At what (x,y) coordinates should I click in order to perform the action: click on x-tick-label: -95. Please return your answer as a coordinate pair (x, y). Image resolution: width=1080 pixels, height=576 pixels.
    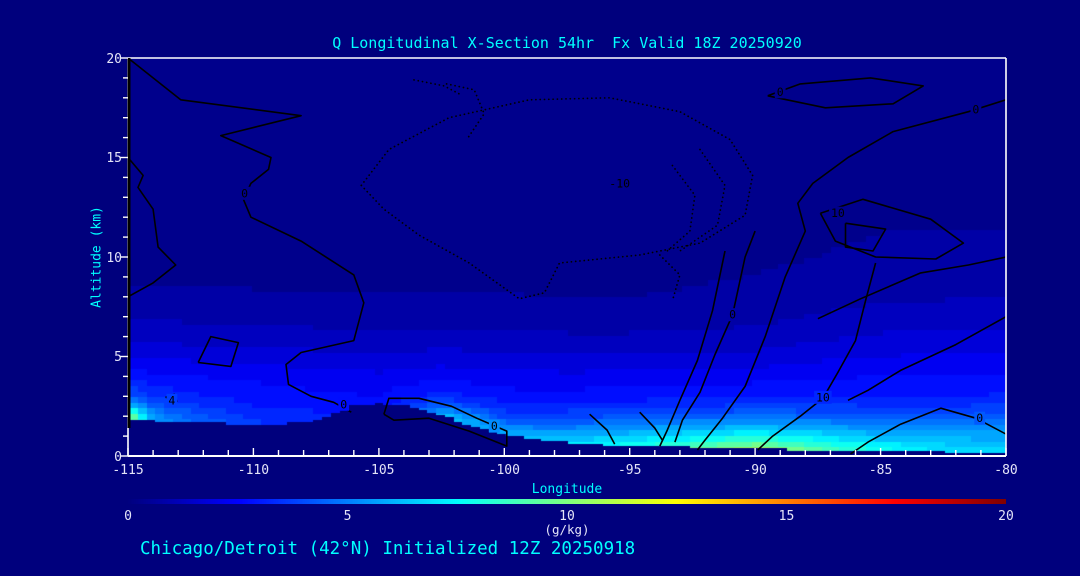
    Looking at the image, I should click on (629, 470).